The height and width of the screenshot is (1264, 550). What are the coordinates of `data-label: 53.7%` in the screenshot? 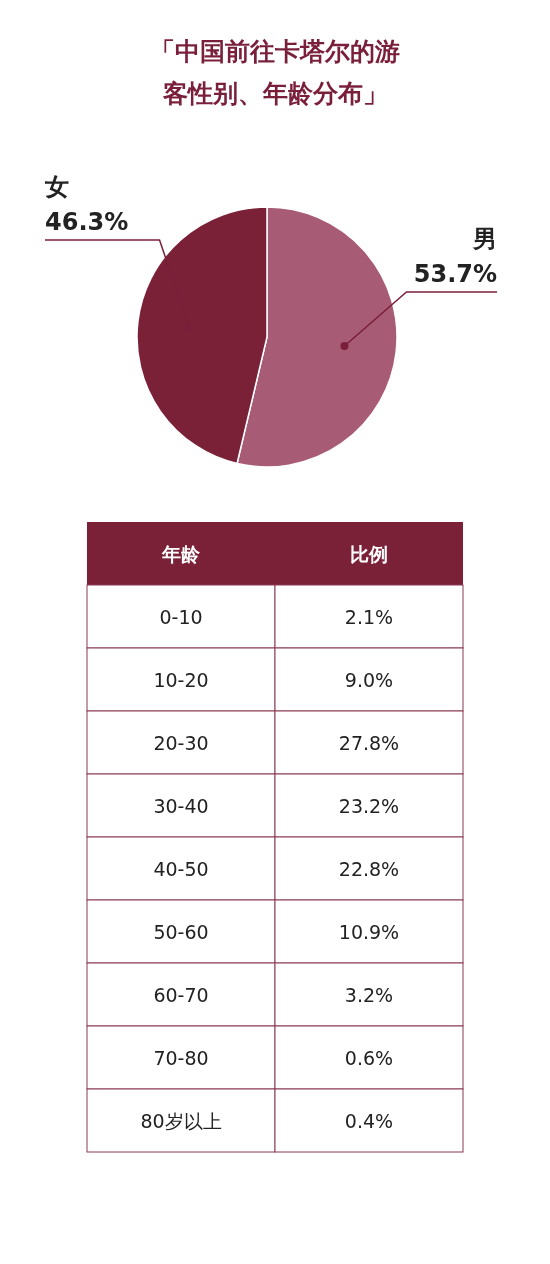 It's located at (455, 274).